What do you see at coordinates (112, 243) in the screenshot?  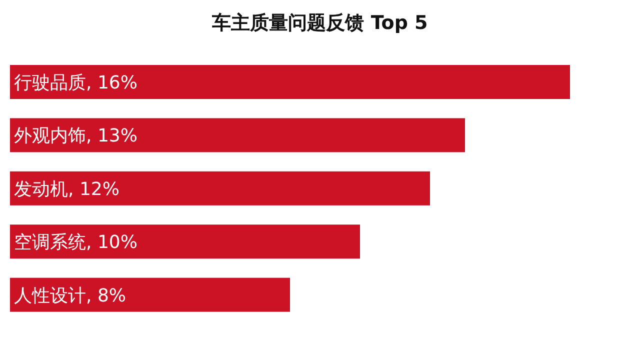 I see `data-label: , 10%` at bounding box center [112, 243].